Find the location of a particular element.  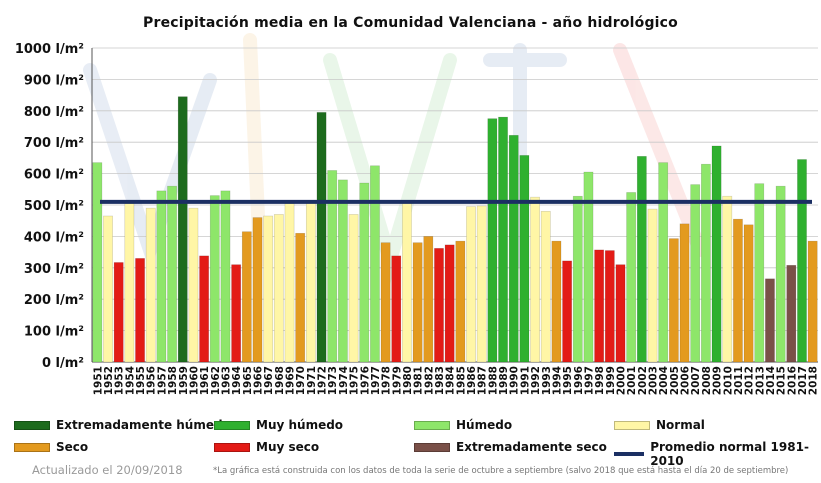

x-tick-label: 1951 is located at coordinates (98, 380).